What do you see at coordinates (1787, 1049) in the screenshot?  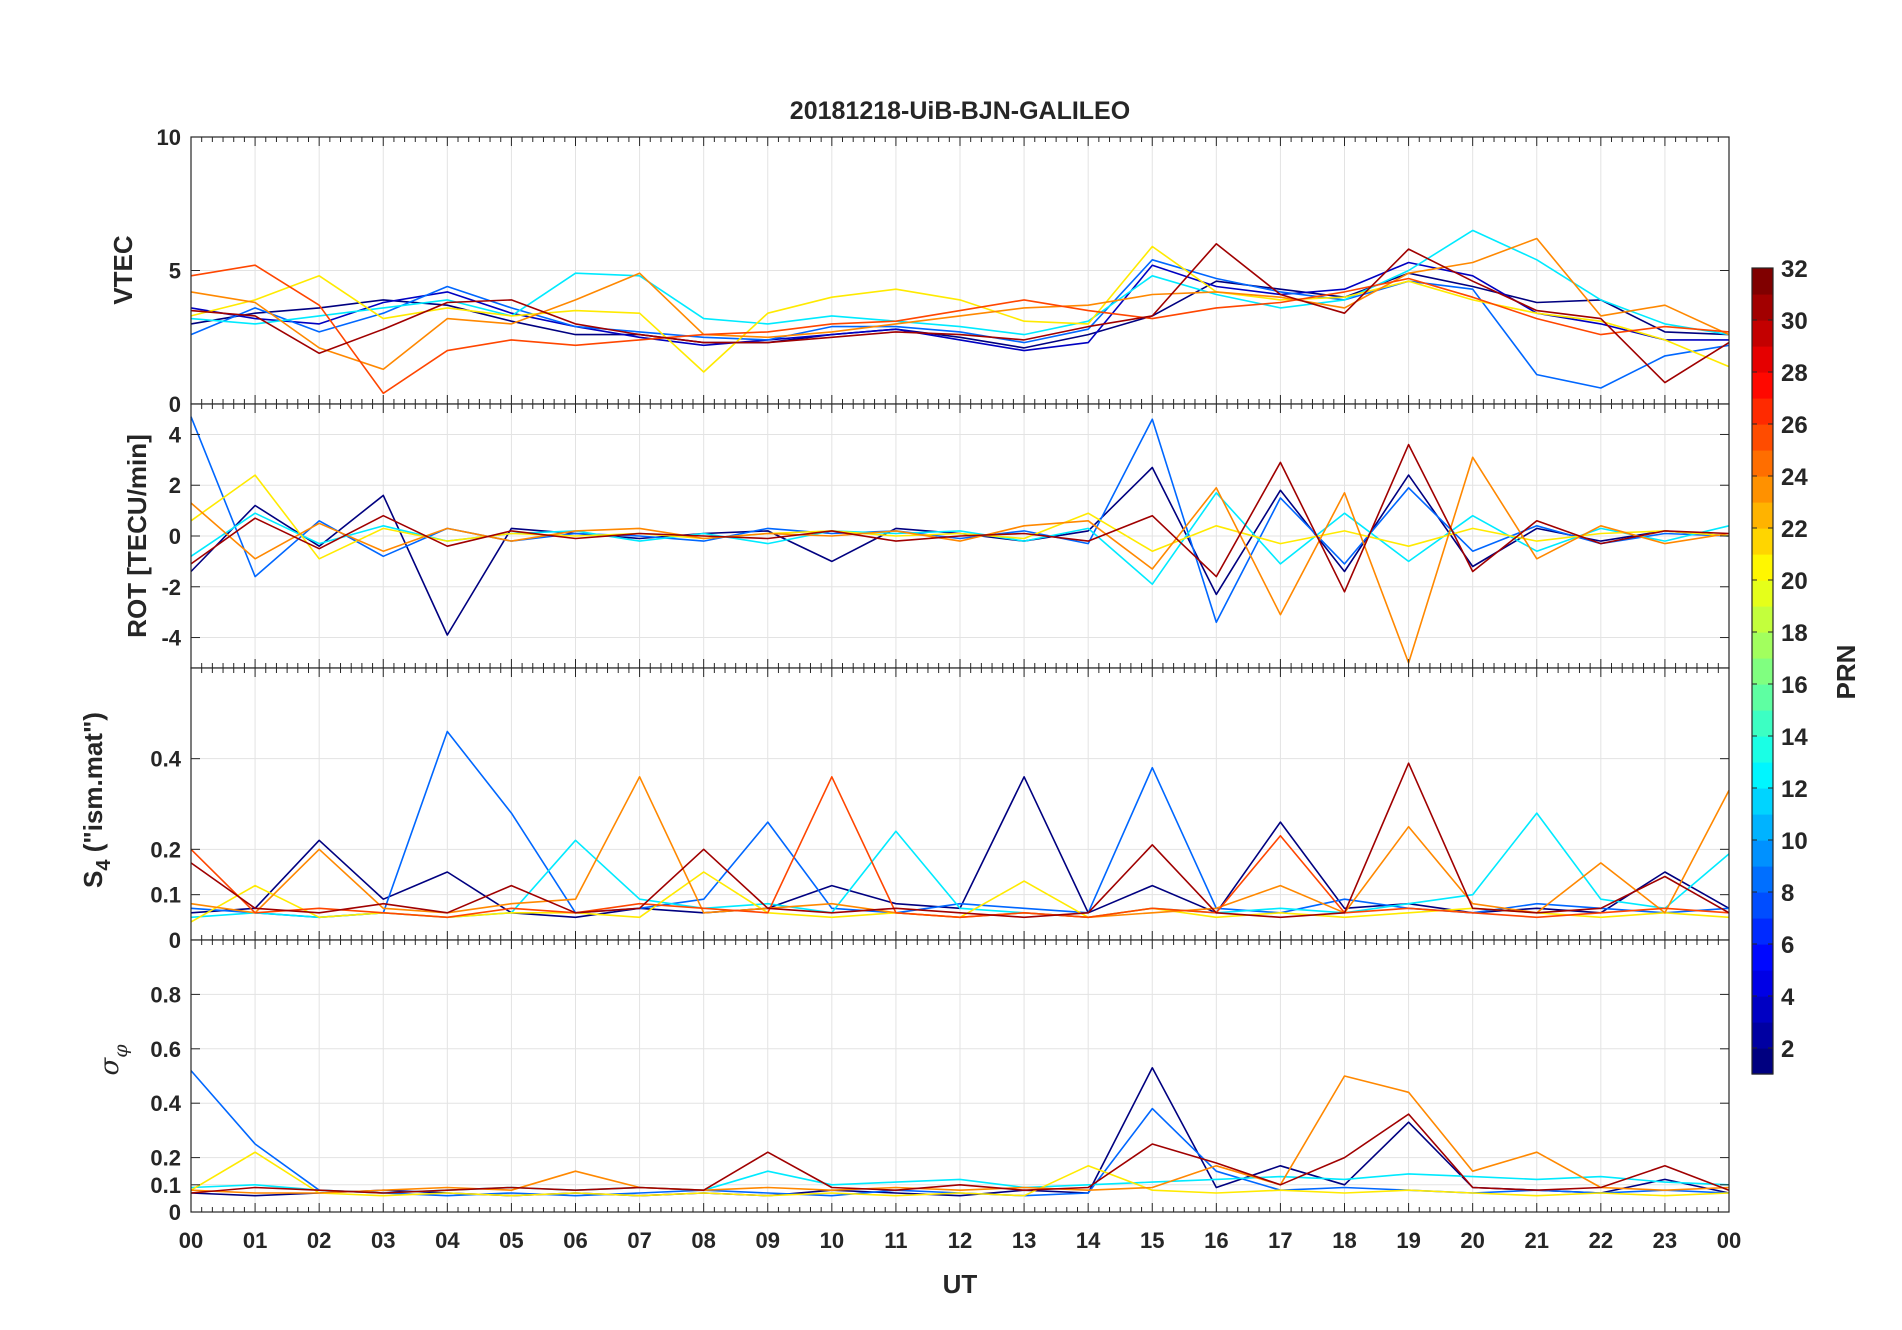 I see `colorbar-tick-label: 2` at bounding box center [1787, 1049].